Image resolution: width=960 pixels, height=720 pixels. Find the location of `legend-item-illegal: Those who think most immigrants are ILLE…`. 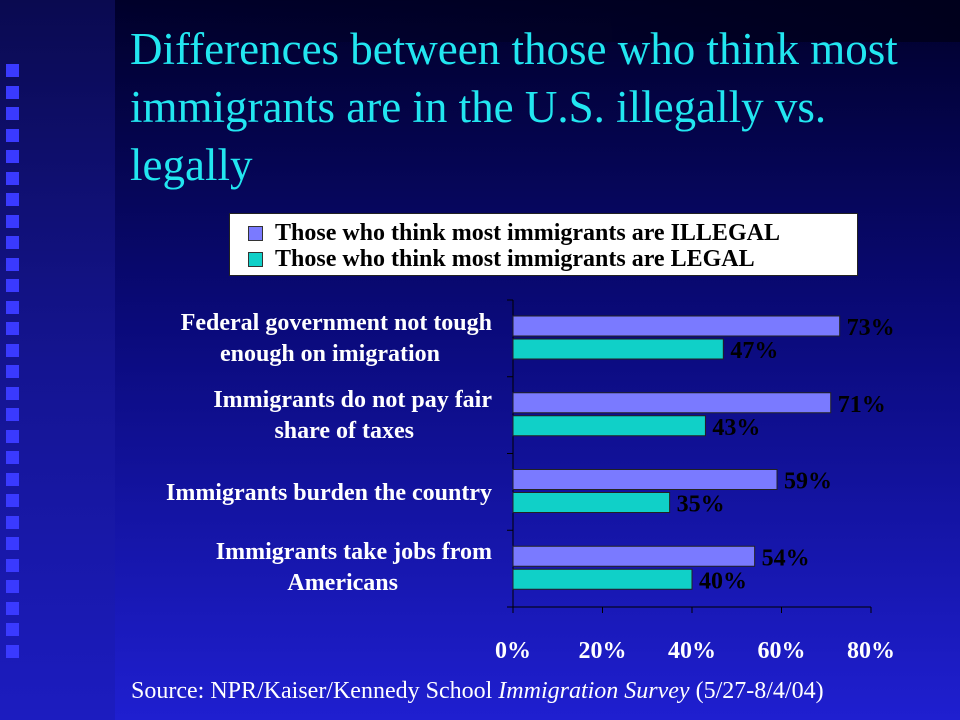

legend-item-illegal: Those who think most immigrants are ILLE… is located at coordinates (514, 232).